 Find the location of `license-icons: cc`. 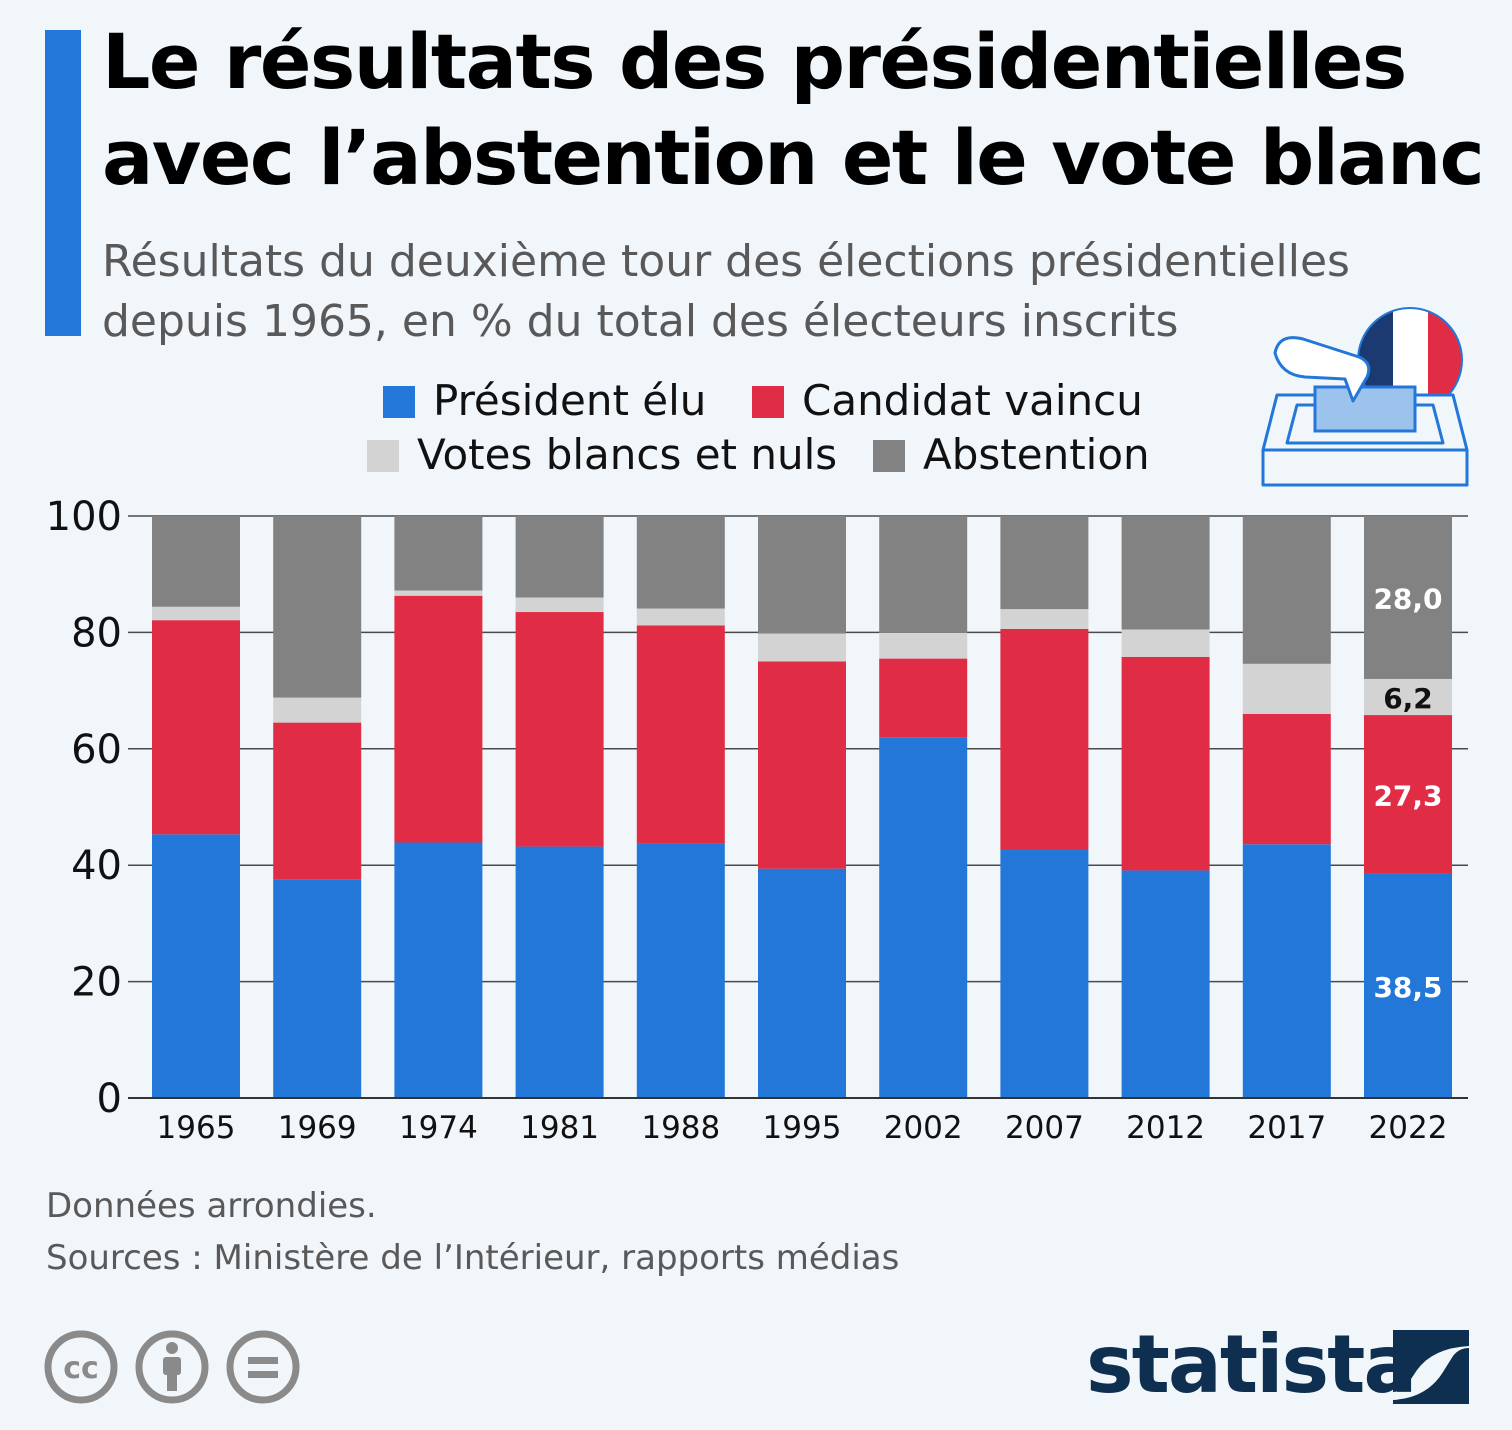

license-icons: cc is located at coordinates (172, 1367).